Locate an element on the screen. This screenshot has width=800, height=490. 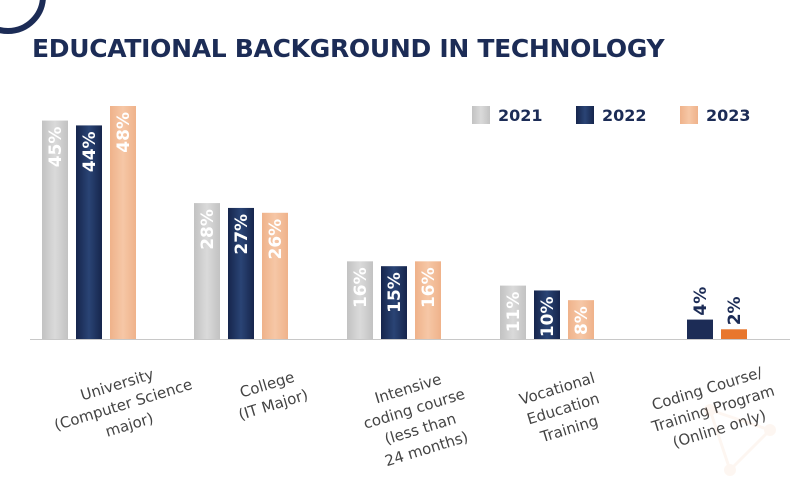
bar-2021-cat2 is located at coordinates (360, 300).